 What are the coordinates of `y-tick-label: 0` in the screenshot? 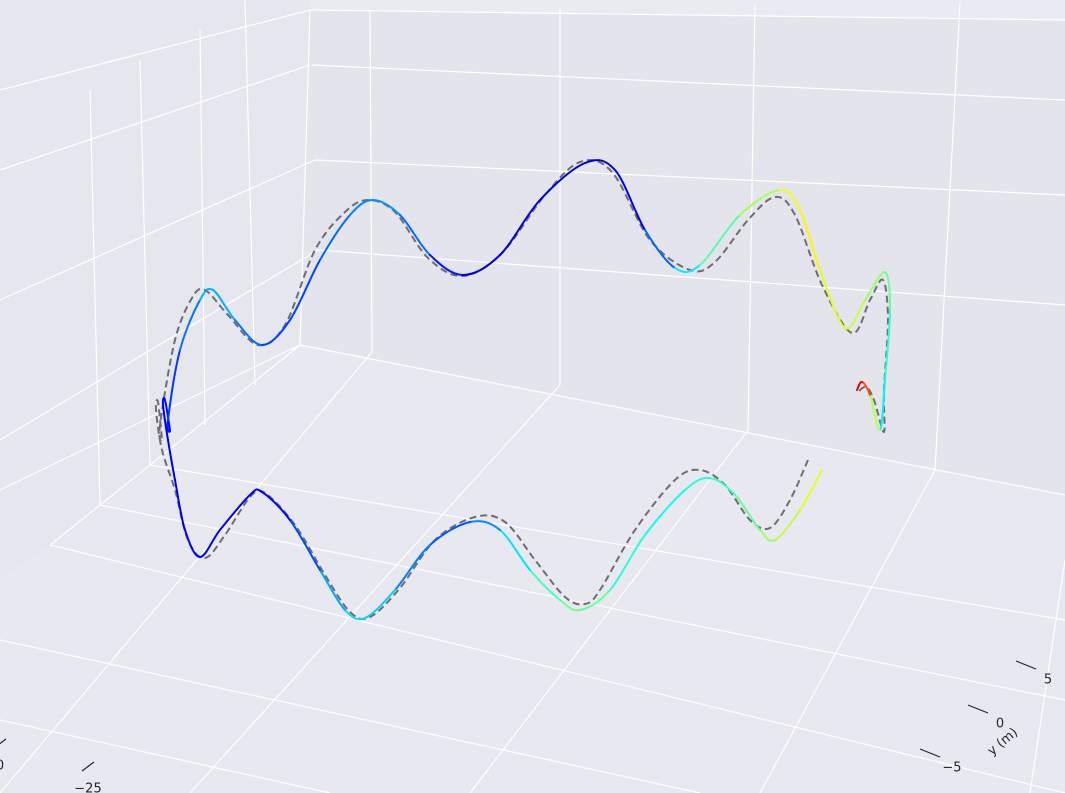 It's located at (1000, 724).